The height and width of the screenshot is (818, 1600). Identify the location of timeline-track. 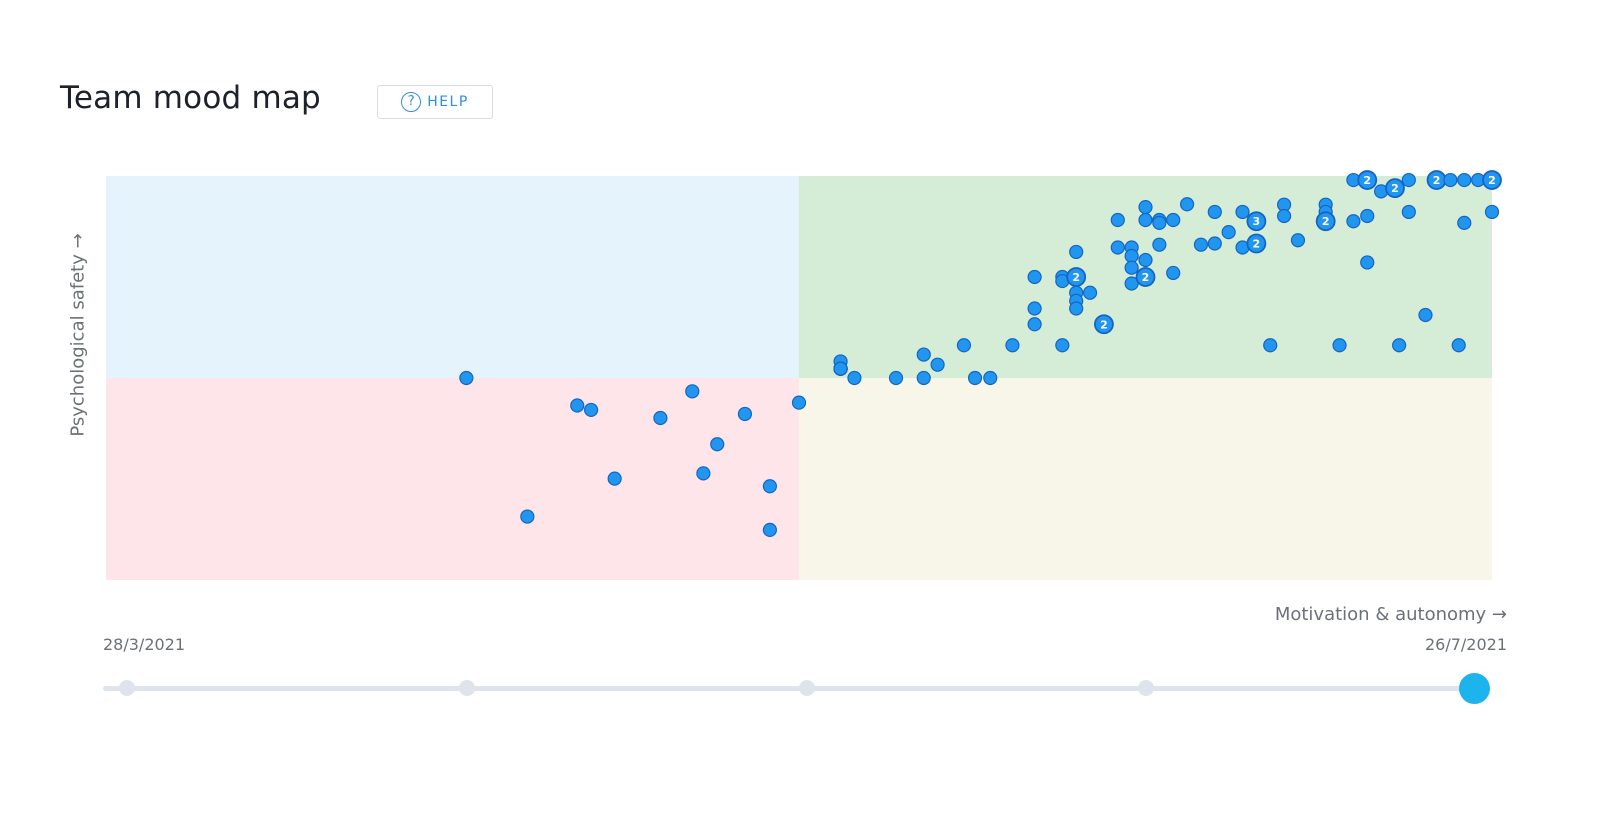
(795, 688).